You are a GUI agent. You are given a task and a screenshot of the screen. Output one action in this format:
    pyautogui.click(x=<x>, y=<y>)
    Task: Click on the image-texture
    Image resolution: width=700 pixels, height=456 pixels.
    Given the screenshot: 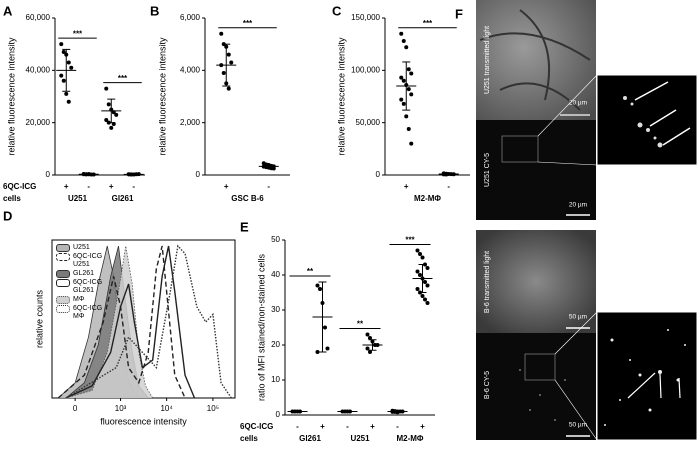 What is the action you would take?
    pyautogui.click(x=535, y=60)
    